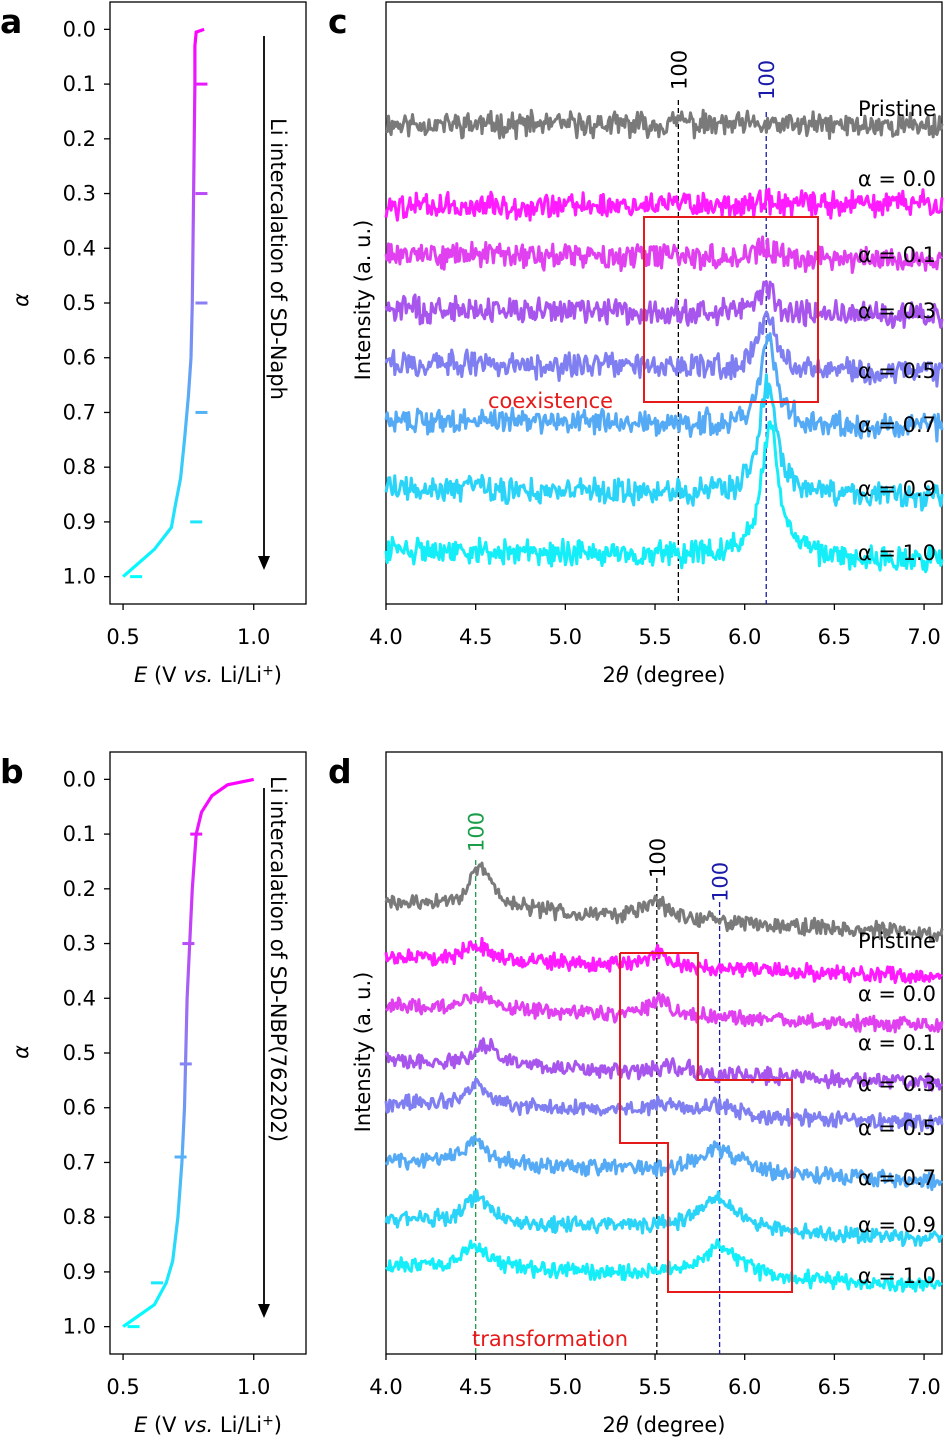  What do you see at coordinates (363, 300) in the screenshot?
I see `y-axis-label-c: Intensity (a. u.)` at bounding box center [363, 300].